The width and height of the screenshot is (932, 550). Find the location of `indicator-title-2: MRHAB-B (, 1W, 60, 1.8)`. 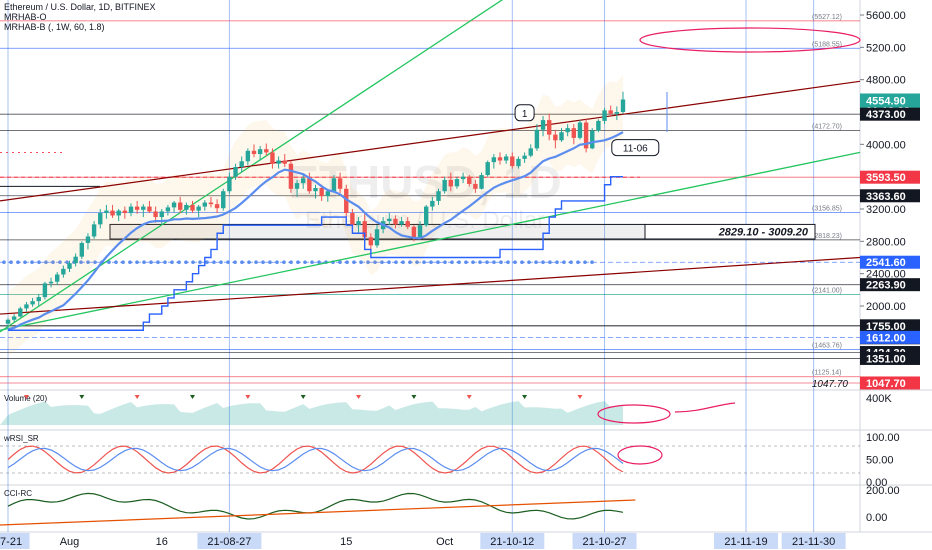

indicator-title-2: MRHAB-B (, 1W, 60, 1.8) is located at coordinates (54, 27).